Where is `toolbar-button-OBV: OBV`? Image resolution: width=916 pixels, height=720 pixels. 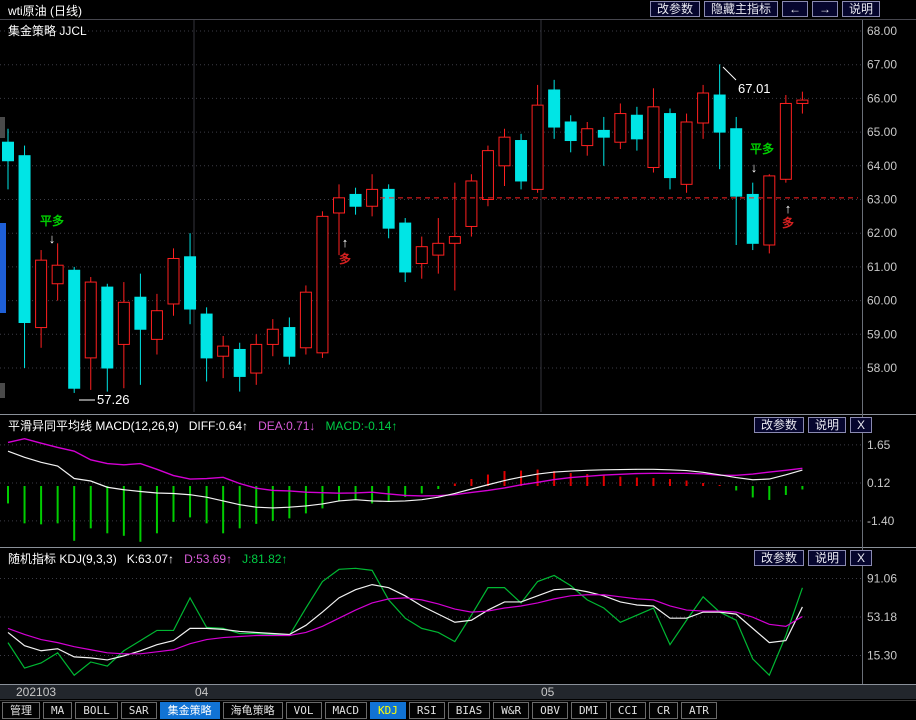 toolbar-button-OBV: OBV is located at coordinates (550, 710).